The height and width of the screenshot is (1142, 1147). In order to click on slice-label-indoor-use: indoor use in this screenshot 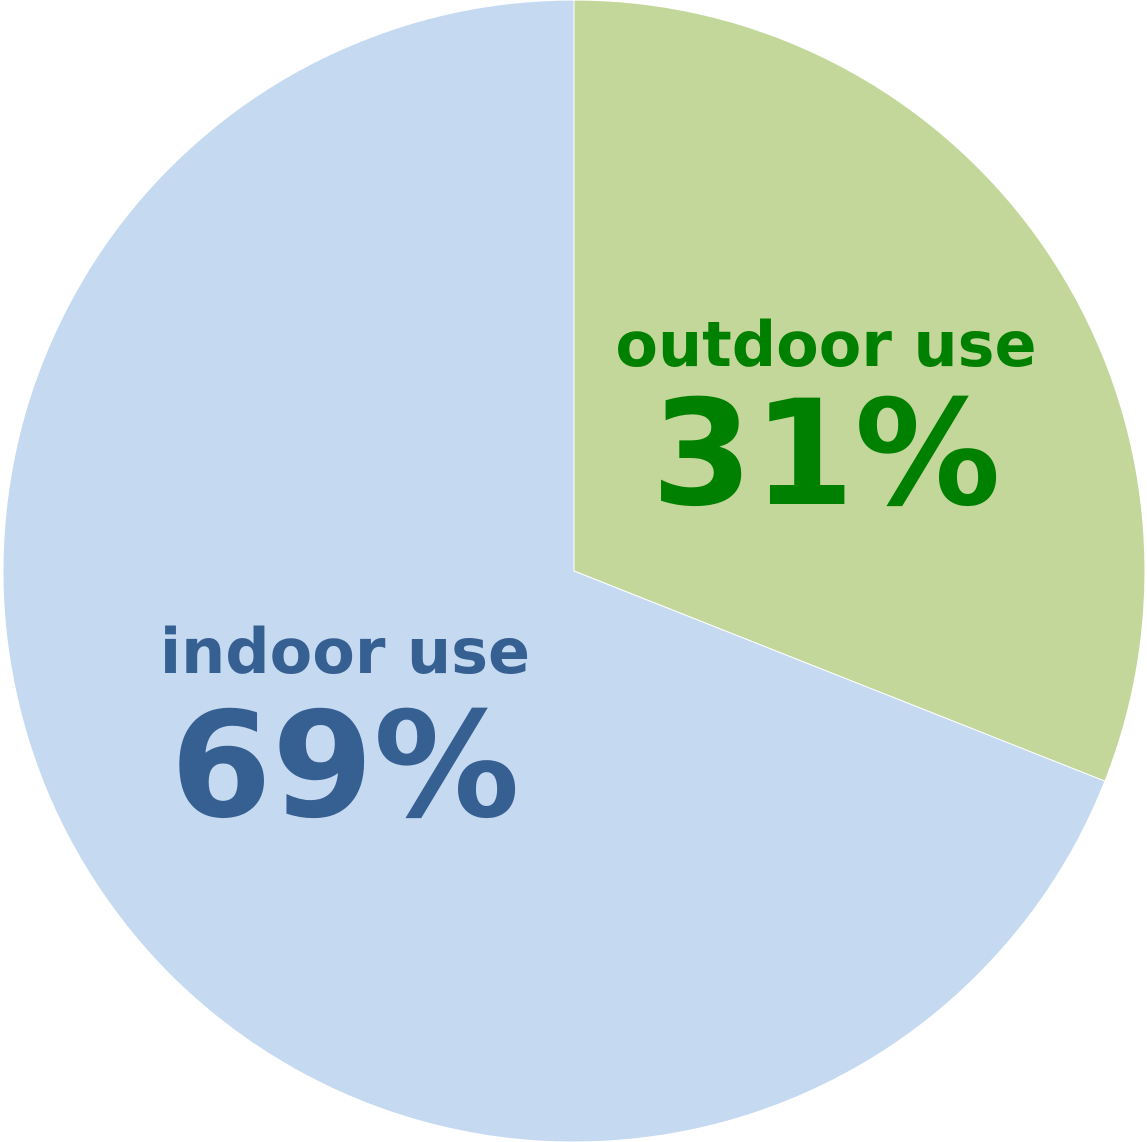, I will do `click(345, 651)`.